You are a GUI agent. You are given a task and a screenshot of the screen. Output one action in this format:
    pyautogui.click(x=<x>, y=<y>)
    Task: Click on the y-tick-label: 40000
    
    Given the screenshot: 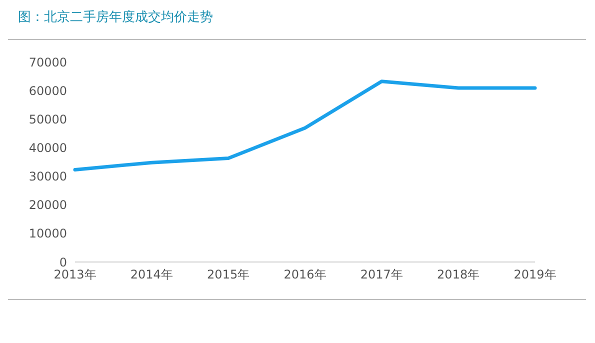 What is the action you would take?
    pyautogui.click(x=47, y=147)
    